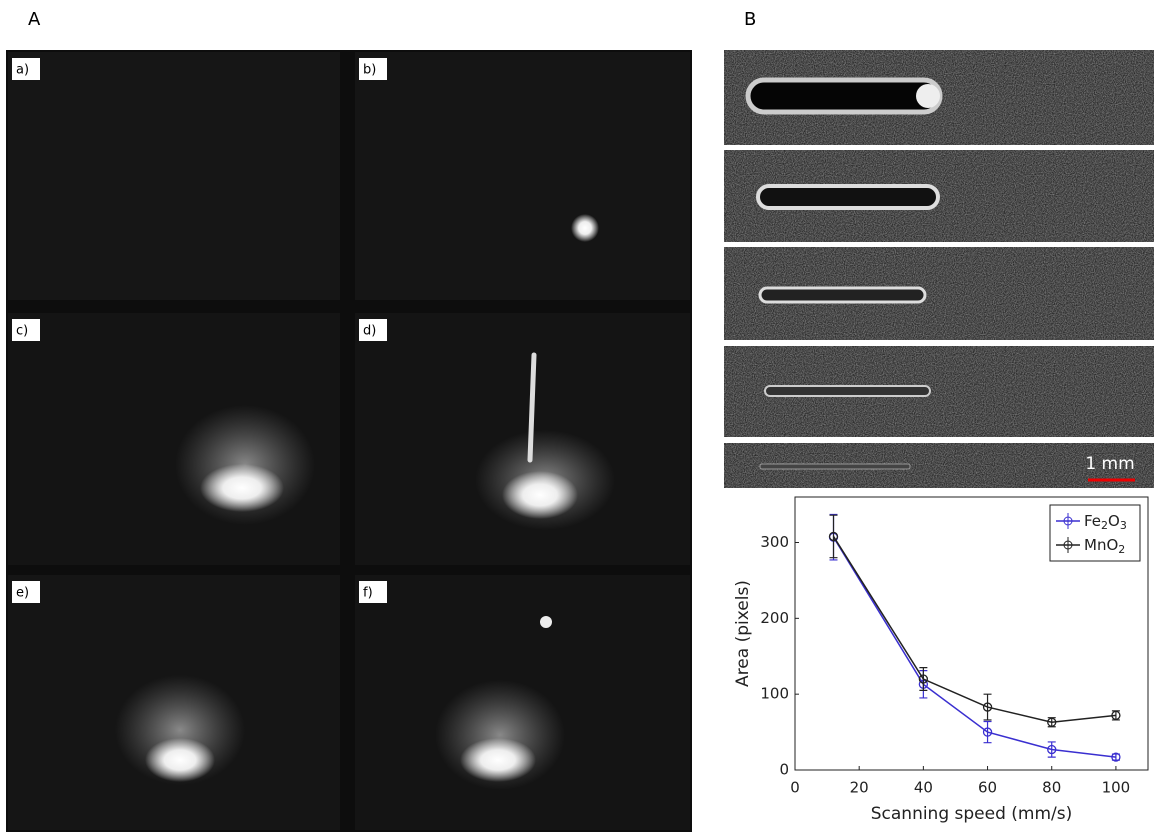 The image size is (1156, 834). What do you see at coordinates (774, 542) in the screenshot?
I see `y-tick-label: 300` at bounding box center [774, 542].